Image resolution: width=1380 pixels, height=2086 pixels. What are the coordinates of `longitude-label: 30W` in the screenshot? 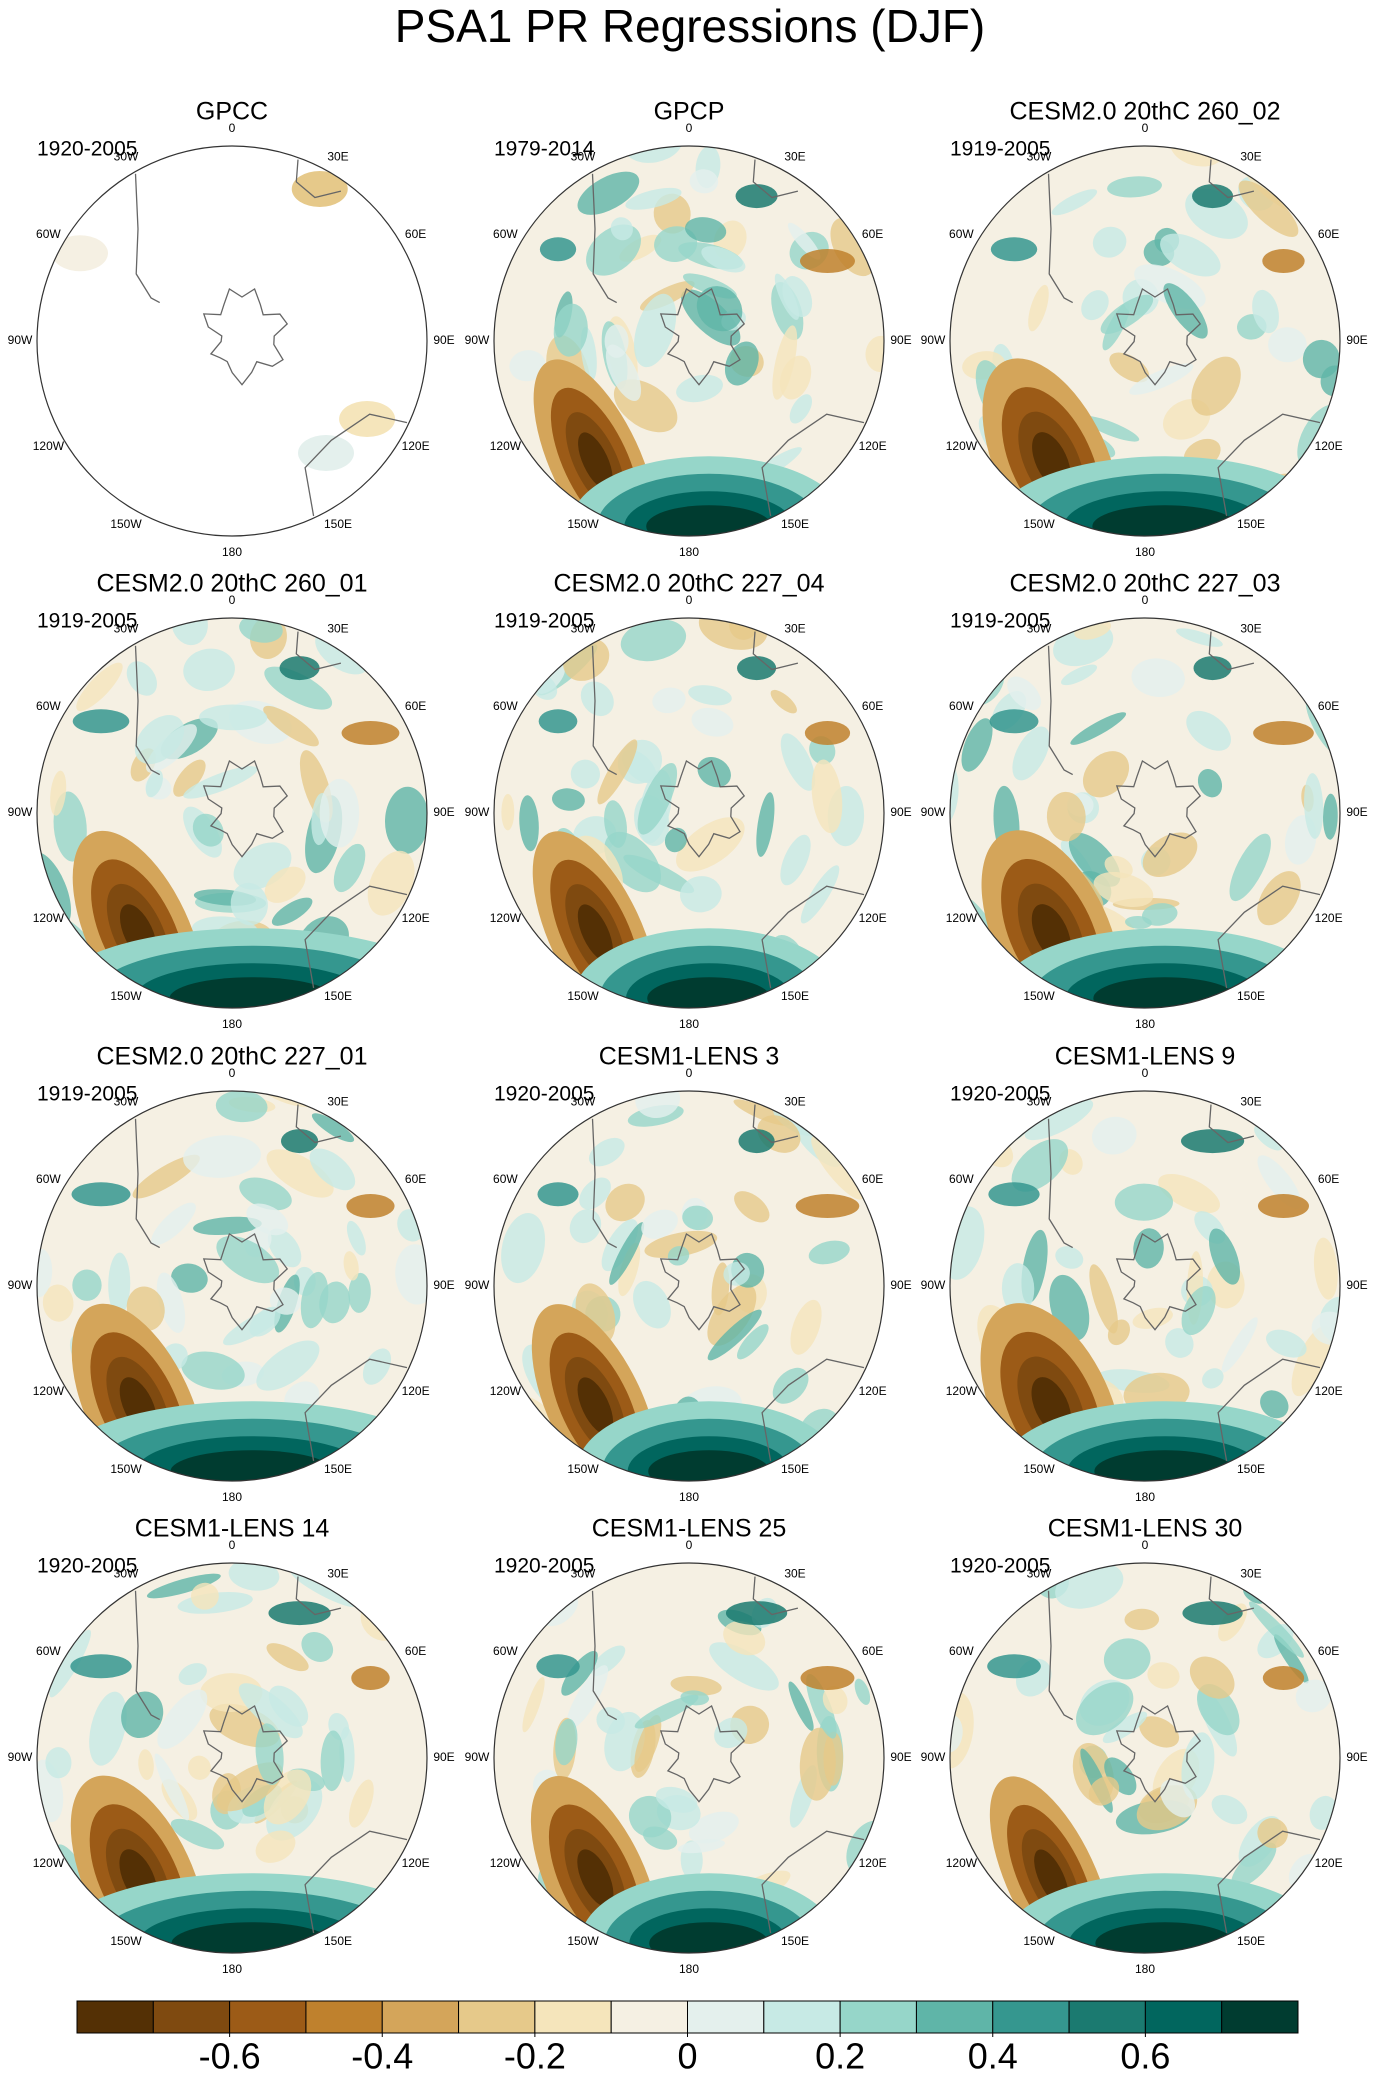 It's located at (1039, 157).